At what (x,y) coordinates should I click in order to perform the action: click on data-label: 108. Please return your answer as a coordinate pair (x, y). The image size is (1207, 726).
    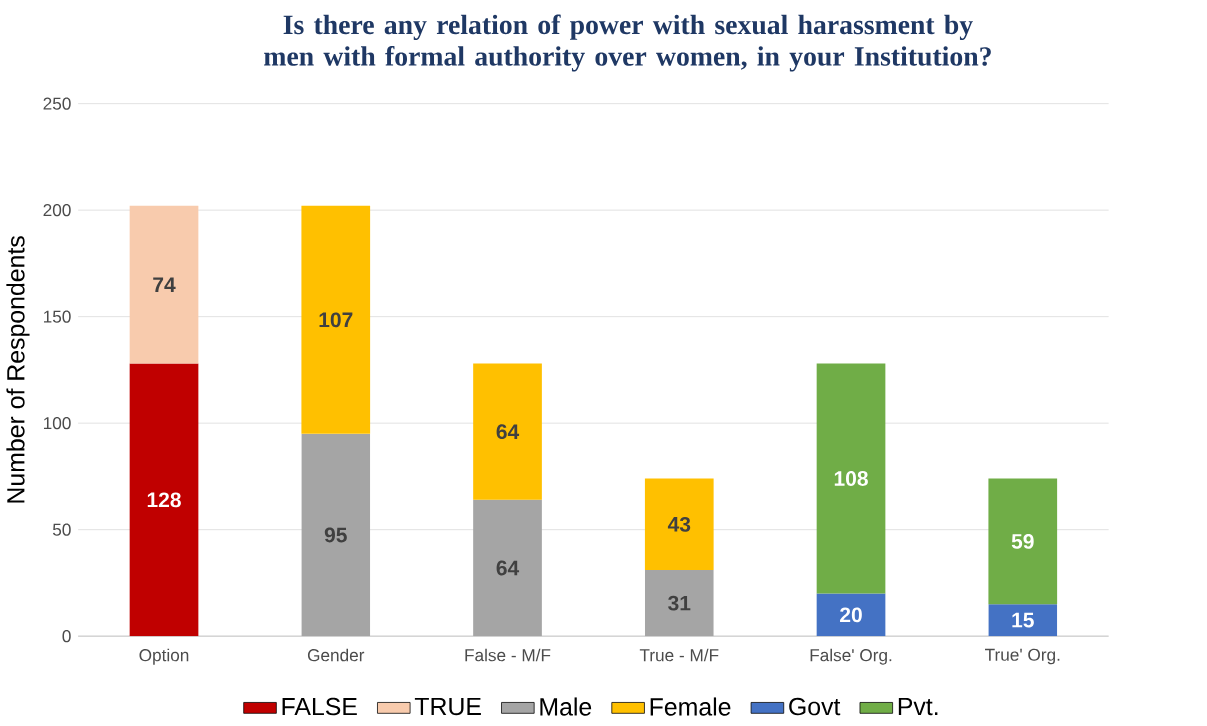
    Looking at the image, I should click on (851, 478).